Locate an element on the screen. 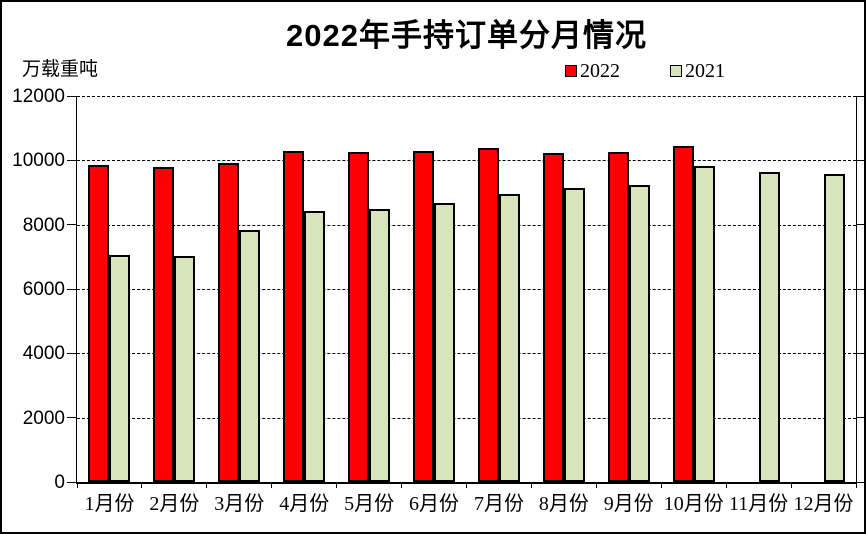  x-tick-label-10月份: 10月份 is located at coordinates (693, 504).